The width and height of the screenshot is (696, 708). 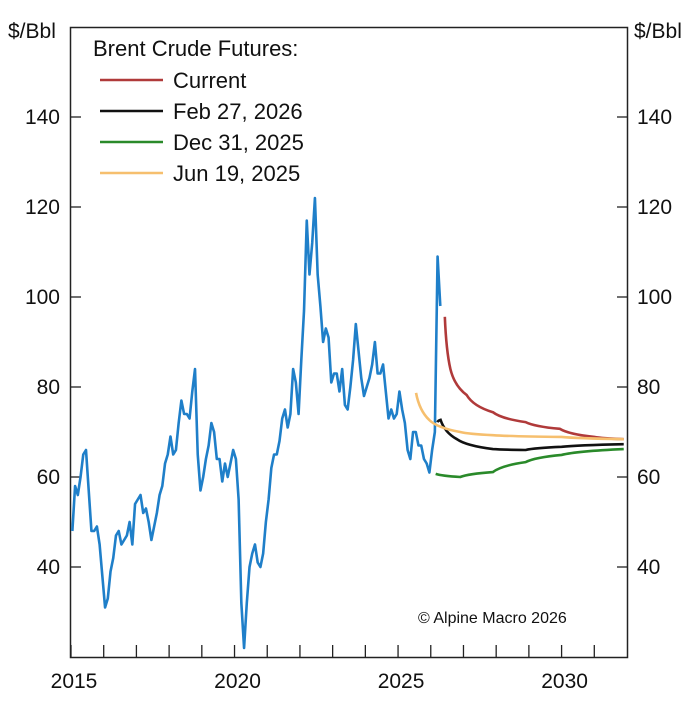 I want to click on x-tick-label: 2015, so click(x=74, y=681).